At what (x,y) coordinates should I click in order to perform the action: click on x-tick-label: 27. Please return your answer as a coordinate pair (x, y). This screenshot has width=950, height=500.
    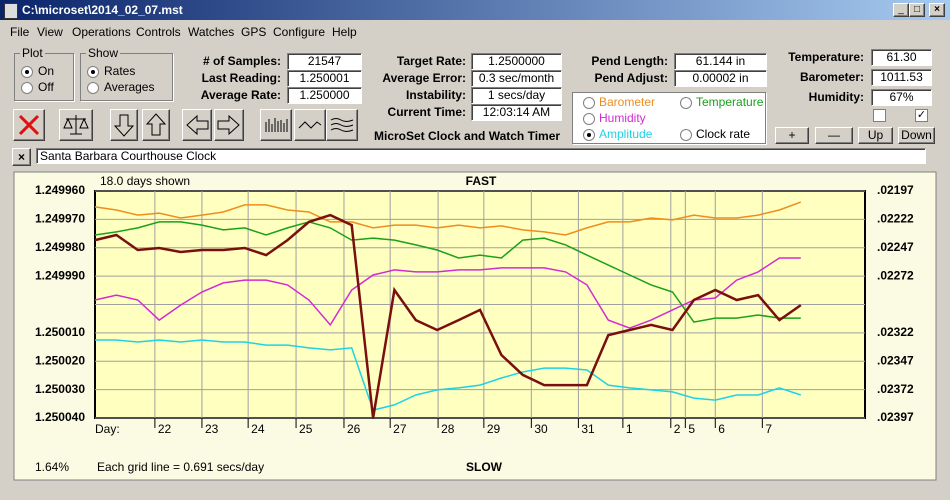
    Looking at the image, I should click on (400, 429).